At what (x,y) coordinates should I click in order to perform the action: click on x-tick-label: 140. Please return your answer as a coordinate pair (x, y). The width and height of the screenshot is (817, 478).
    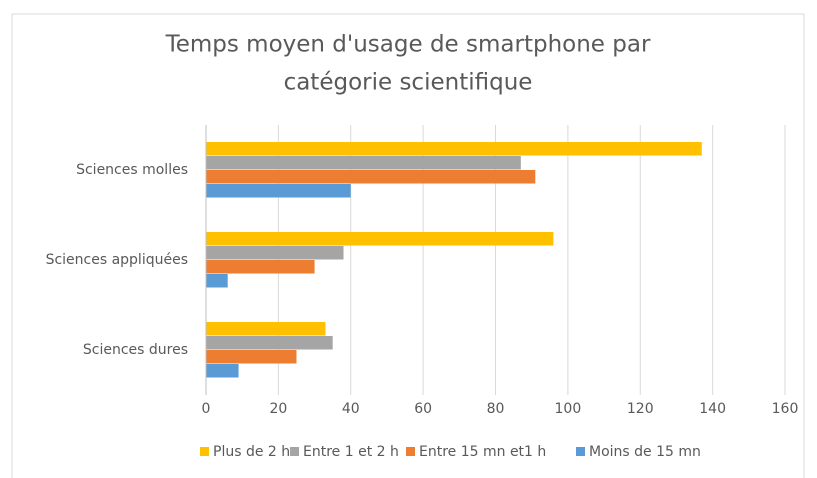
    Looking at the image, I should click on (712, 409).